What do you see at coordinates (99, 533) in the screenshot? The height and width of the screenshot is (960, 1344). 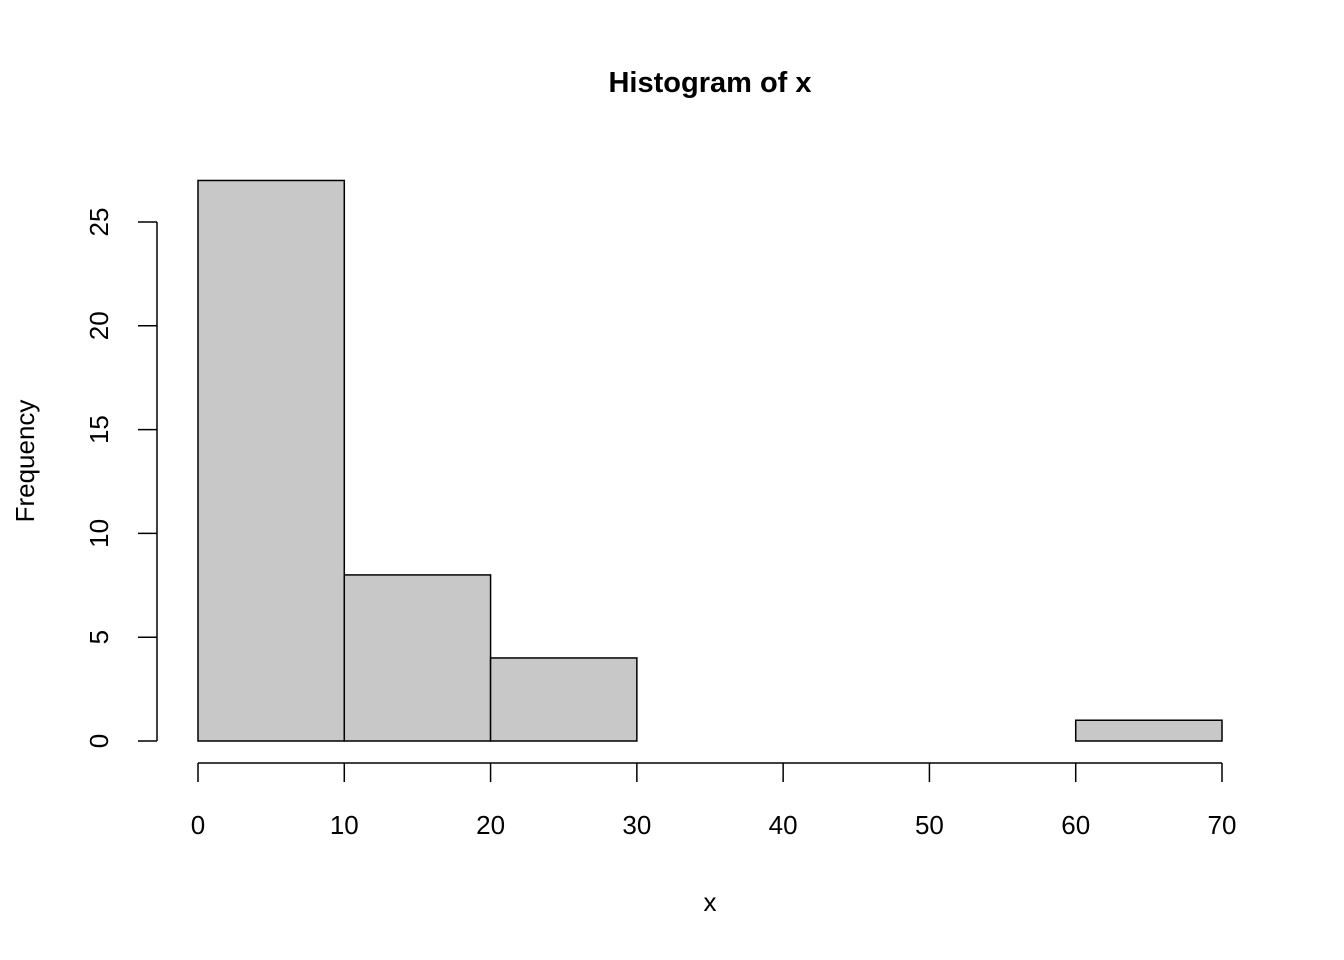 I see `y-tick-label: 10` at bounding box center [99, 533].